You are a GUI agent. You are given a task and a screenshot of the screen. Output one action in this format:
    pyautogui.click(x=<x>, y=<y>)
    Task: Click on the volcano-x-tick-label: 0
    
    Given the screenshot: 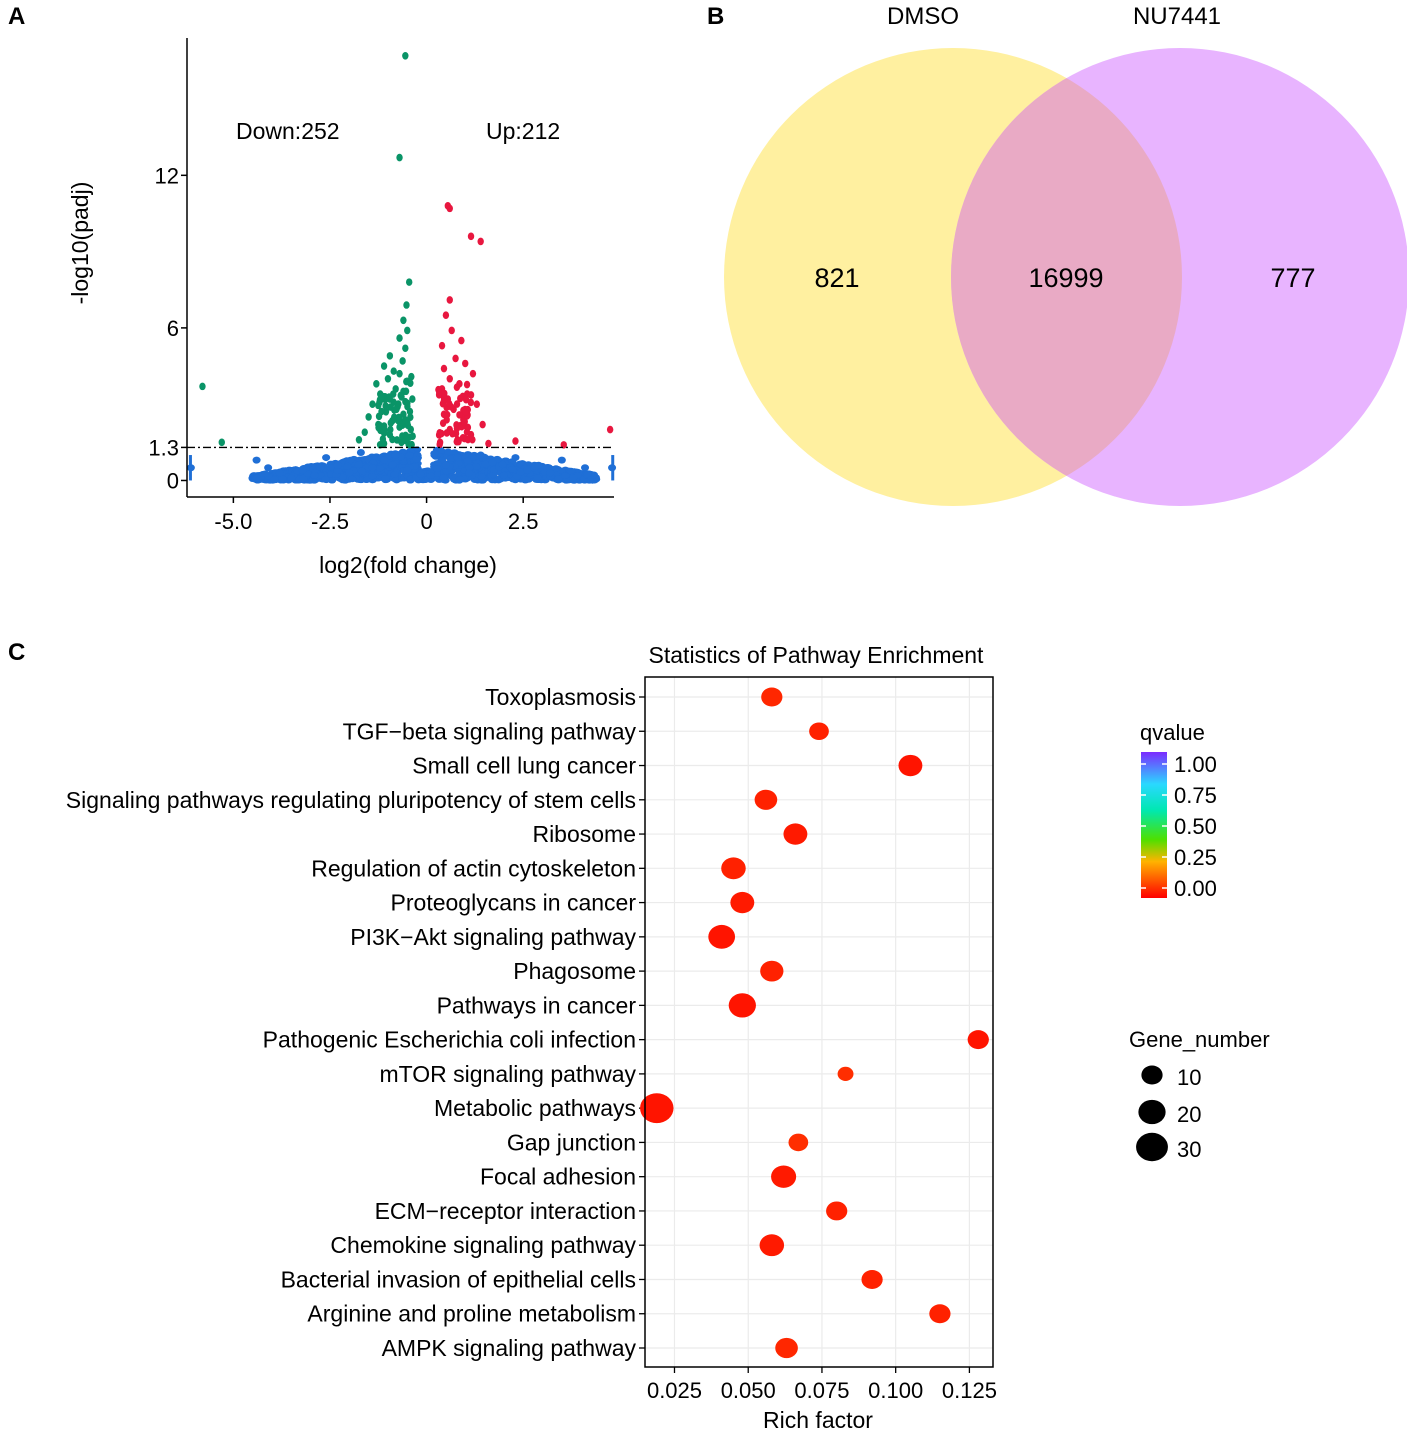 What is the action you would take?
    pyautogui.click(x=426, y=521)
    